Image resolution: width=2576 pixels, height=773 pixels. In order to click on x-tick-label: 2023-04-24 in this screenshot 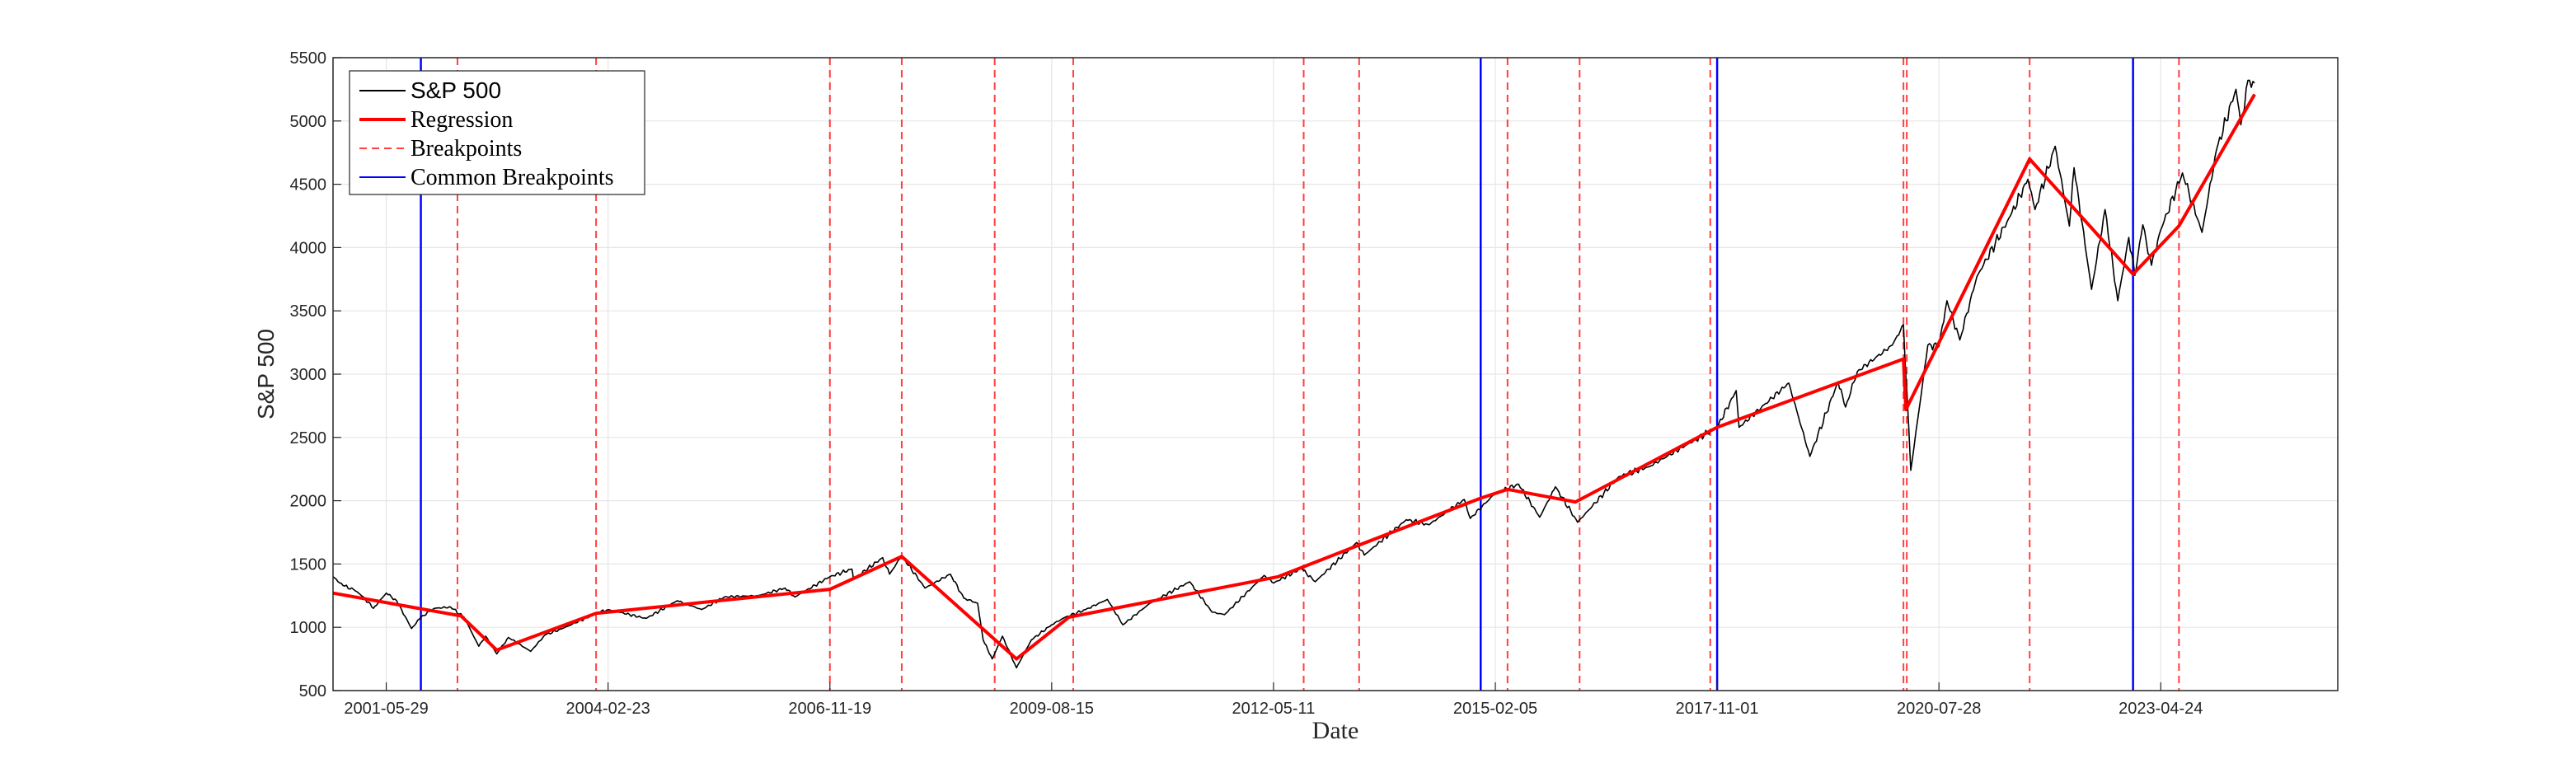, I will do `click(2161, 709)`.